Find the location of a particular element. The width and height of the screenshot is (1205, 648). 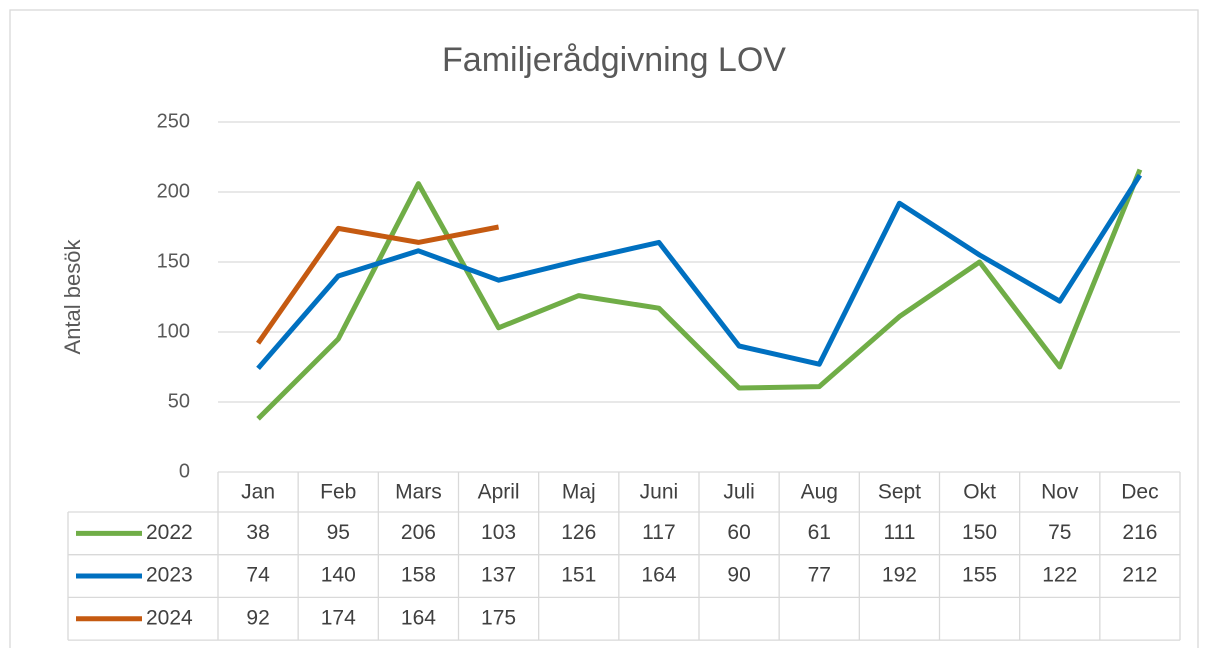

table-value: 117 is located at coordinates (658, 532).